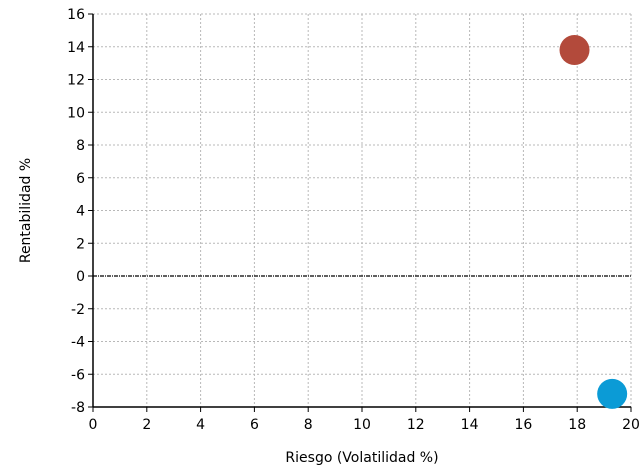 Image resolution: width=642 pixels, height=472 pixels. Describe the element at coordinates (80, 146) in the screenshot. I see `y-tick-label: 8` at that location.